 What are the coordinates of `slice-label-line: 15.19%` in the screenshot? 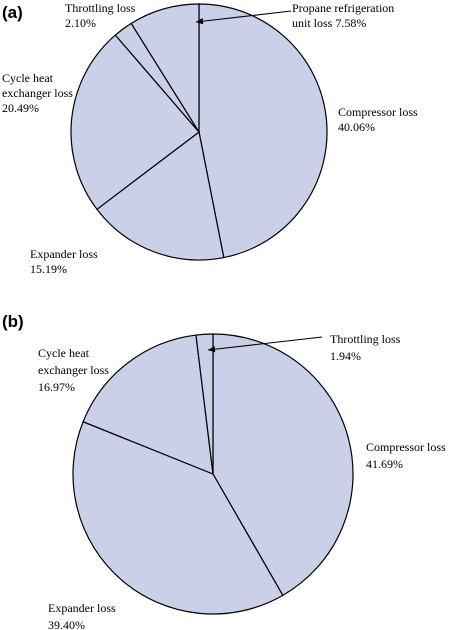 It's located at (48, 269).